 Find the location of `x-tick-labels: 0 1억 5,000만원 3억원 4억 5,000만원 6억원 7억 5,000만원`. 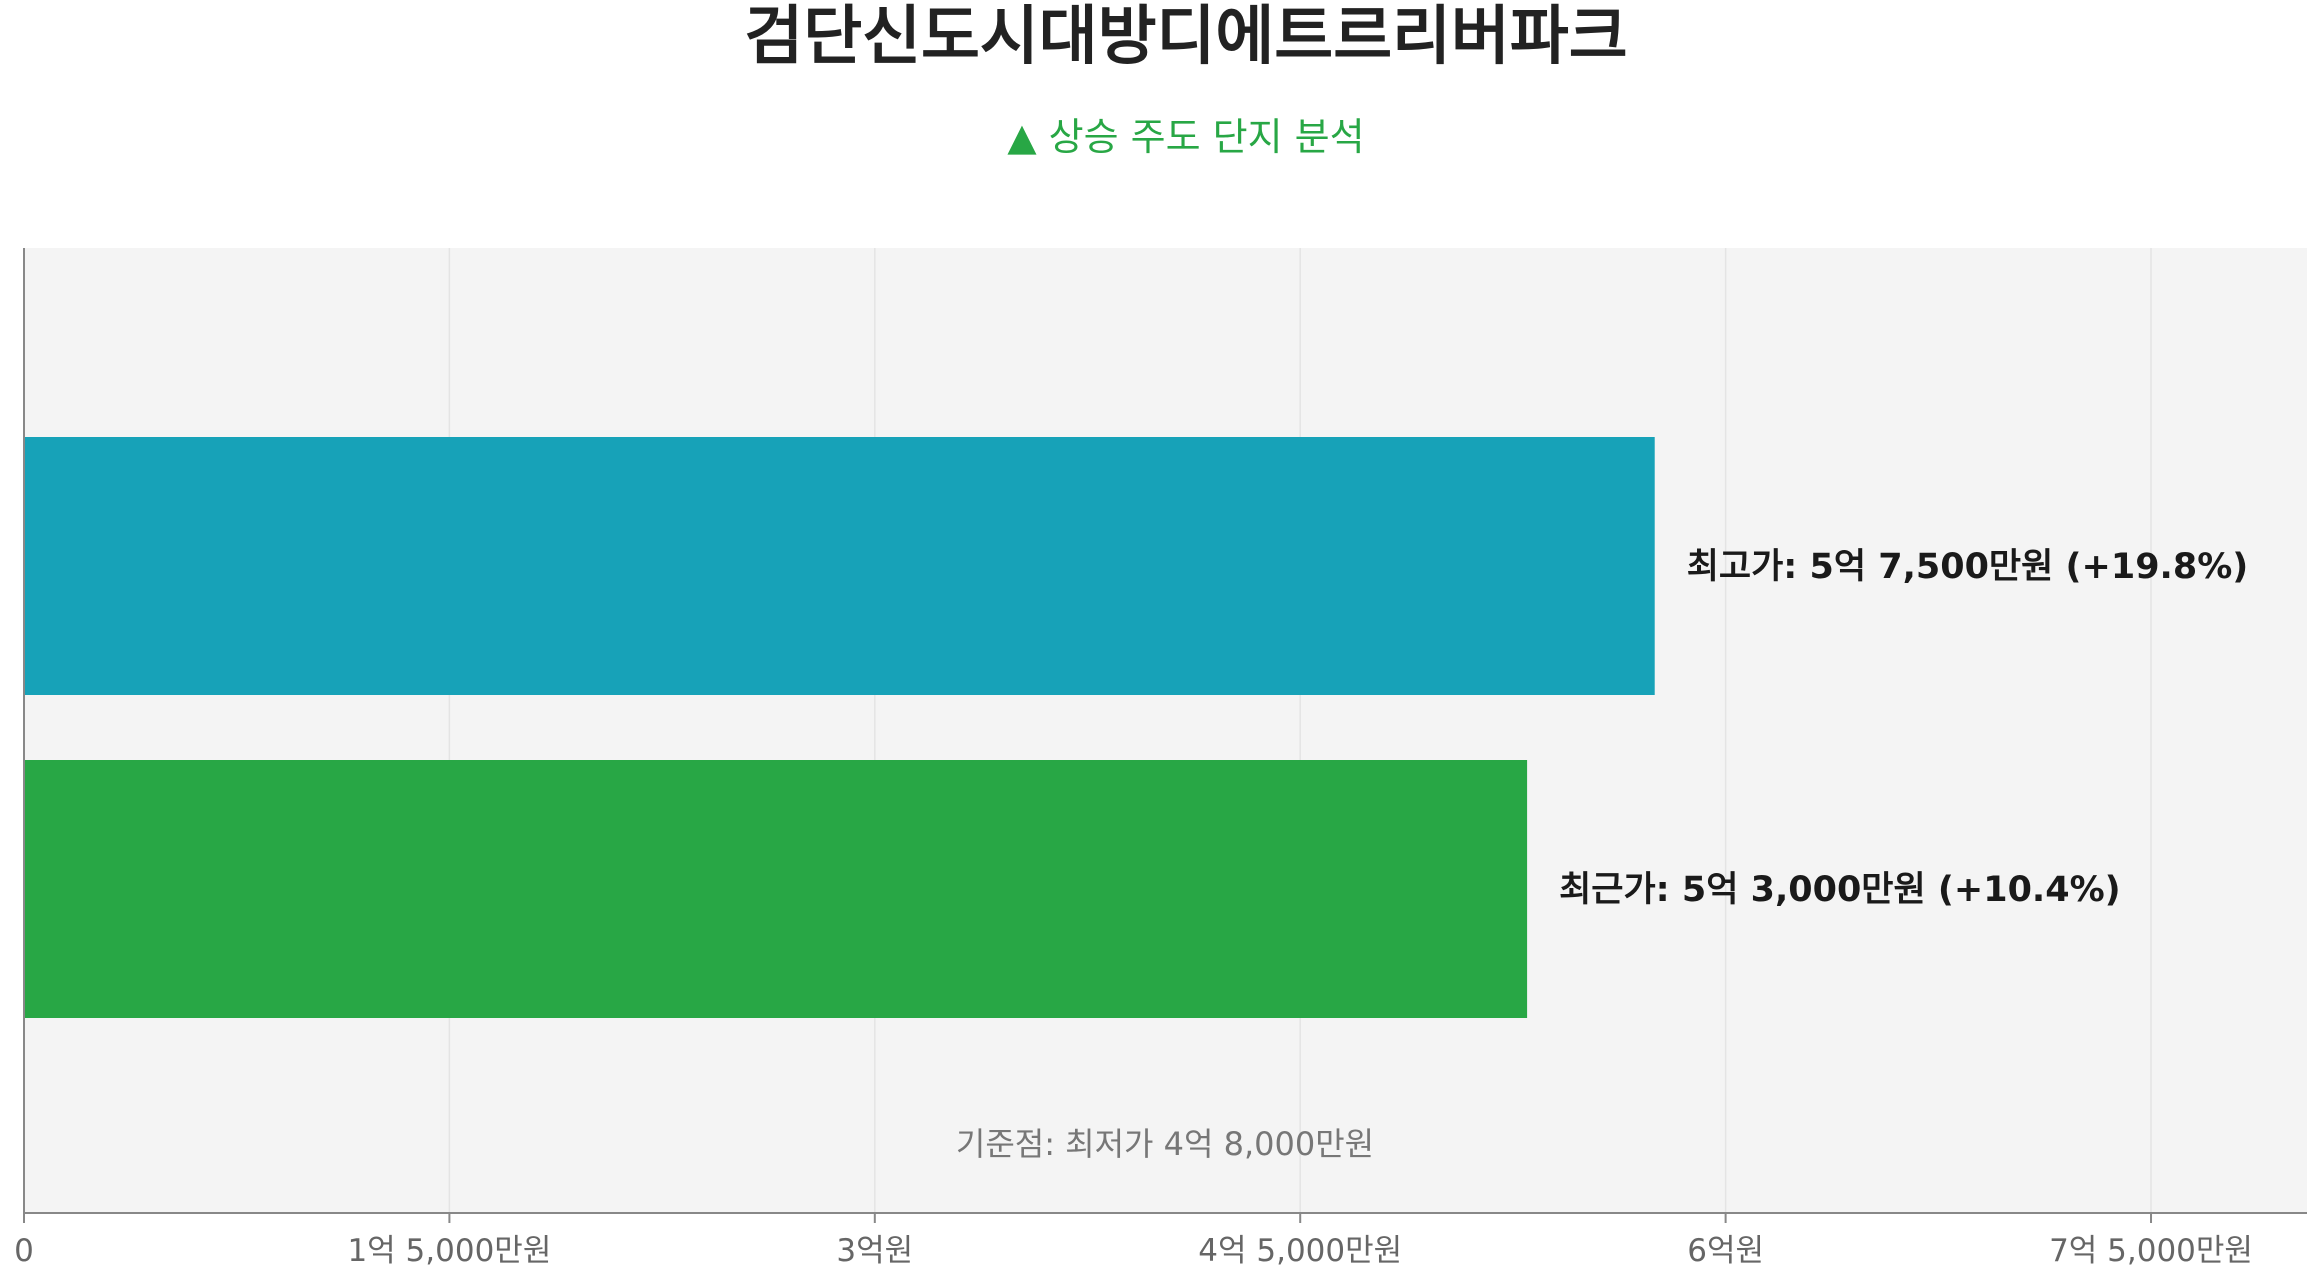

x-tick-labels: 0 1억 5,000만원 3억원 4억 5,000만원 6억원 7억 5,000만원 is located at coordinates (1133, 1240).